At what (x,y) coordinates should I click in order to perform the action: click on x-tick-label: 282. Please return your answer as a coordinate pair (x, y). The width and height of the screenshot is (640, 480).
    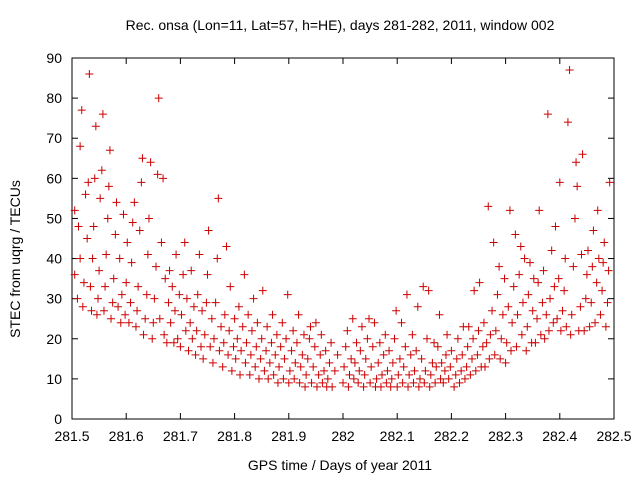
    Looking at the image, I should click on (343, 436).